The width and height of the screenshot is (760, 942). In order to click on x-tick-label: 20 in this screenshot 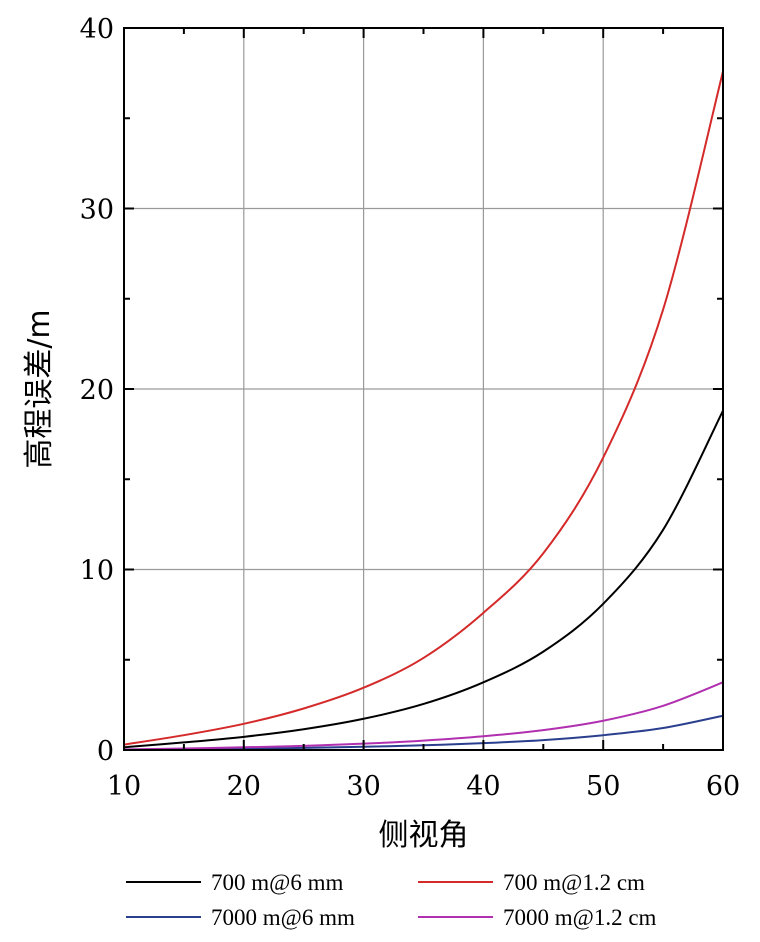, I will do `click(244, 786)`.